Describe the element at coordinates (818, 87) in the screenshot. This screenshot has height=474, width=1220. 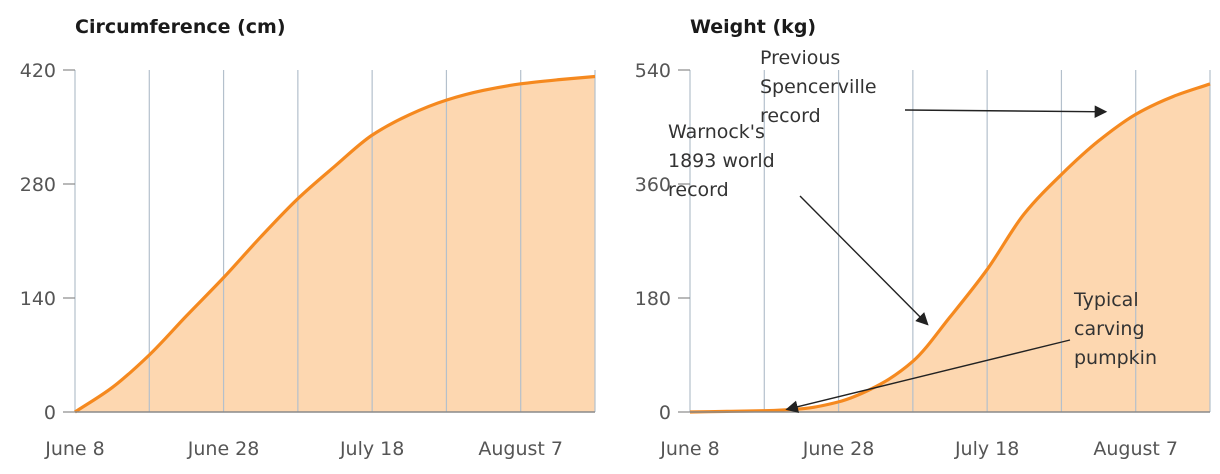
I see `annotation-text: Spencerville` at that location.